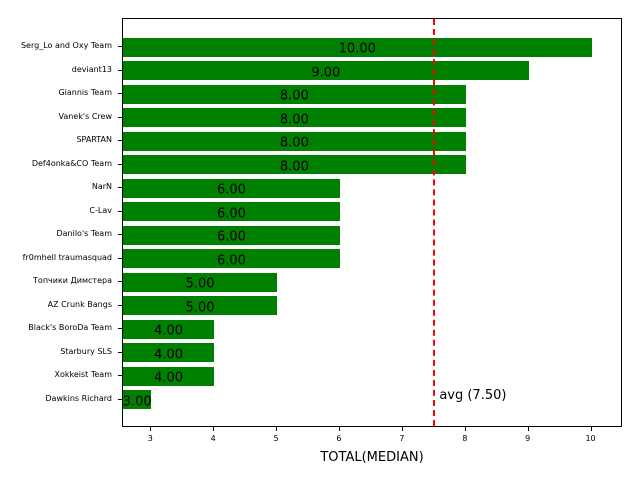 The width and height of the screenshot is (640, 480). I want to click on bar-value-label: 9.00, so click(326, 73).